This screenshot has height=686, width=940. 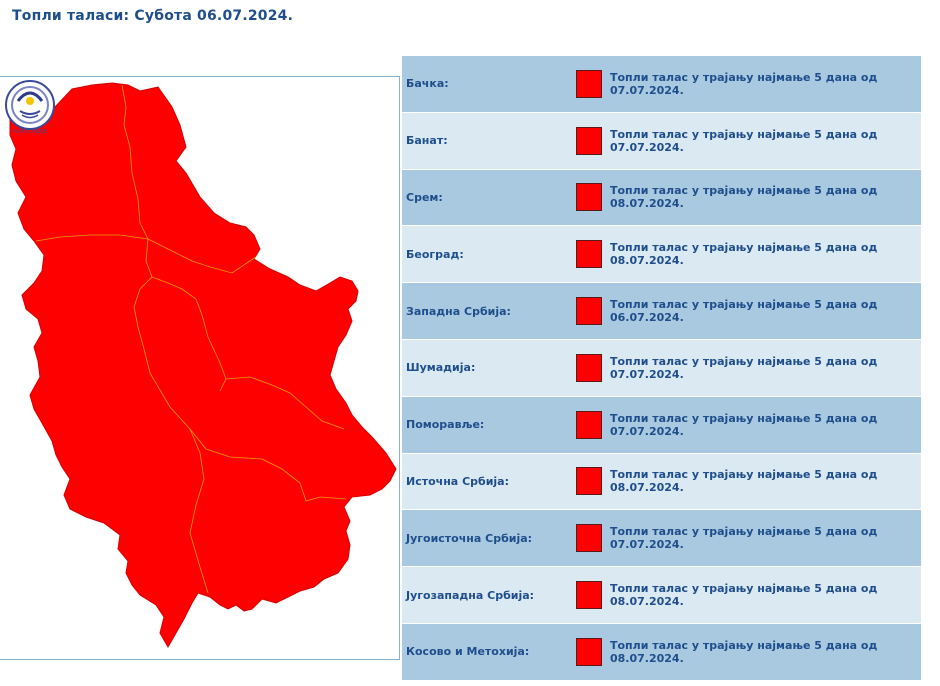 I want to click on region-name: Источна Србија:, so click(x=457, y=481).